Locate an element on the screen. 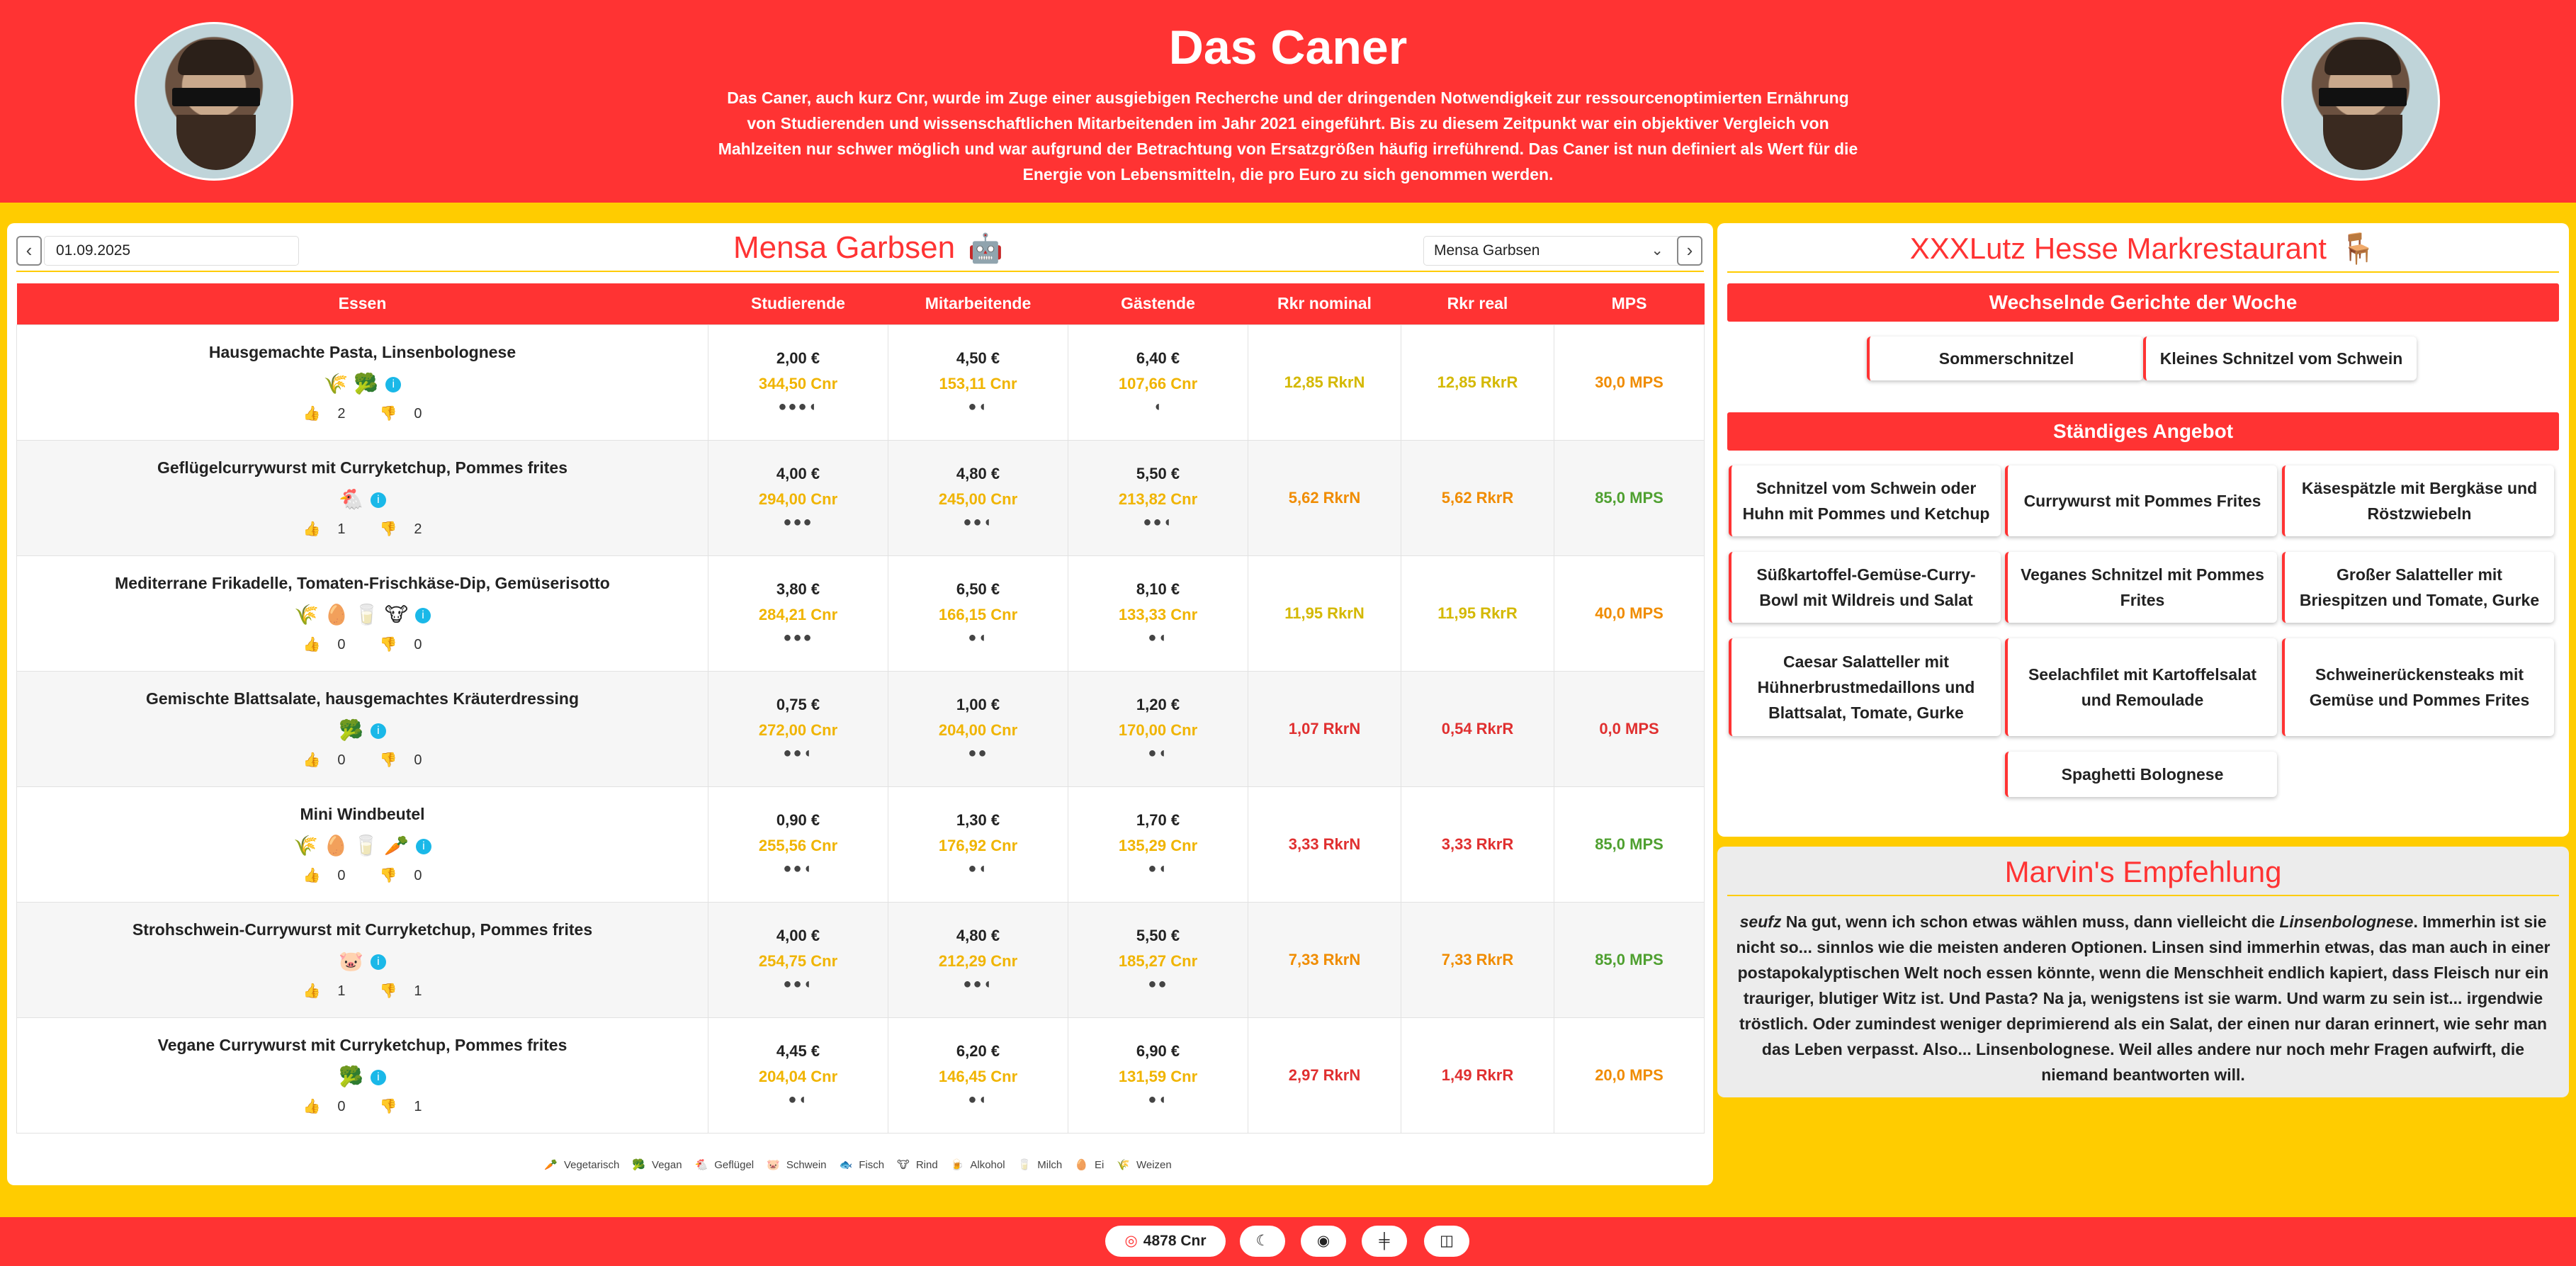 The height and width of the screenshot is (1266, 2576). rkr-nominal-cell: 7,33 RkrN is located at coordinates (1324, 959).